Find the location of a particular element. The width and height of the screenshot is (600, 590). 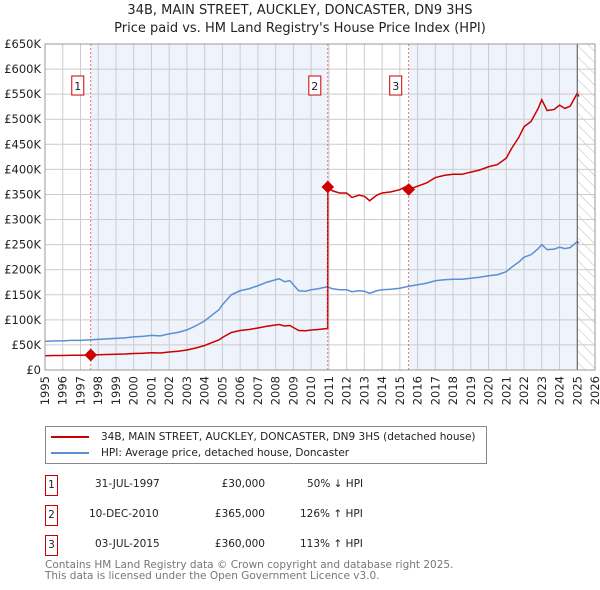

sale-date: 03-JUL-2015 is located at coordinates (127, 544).